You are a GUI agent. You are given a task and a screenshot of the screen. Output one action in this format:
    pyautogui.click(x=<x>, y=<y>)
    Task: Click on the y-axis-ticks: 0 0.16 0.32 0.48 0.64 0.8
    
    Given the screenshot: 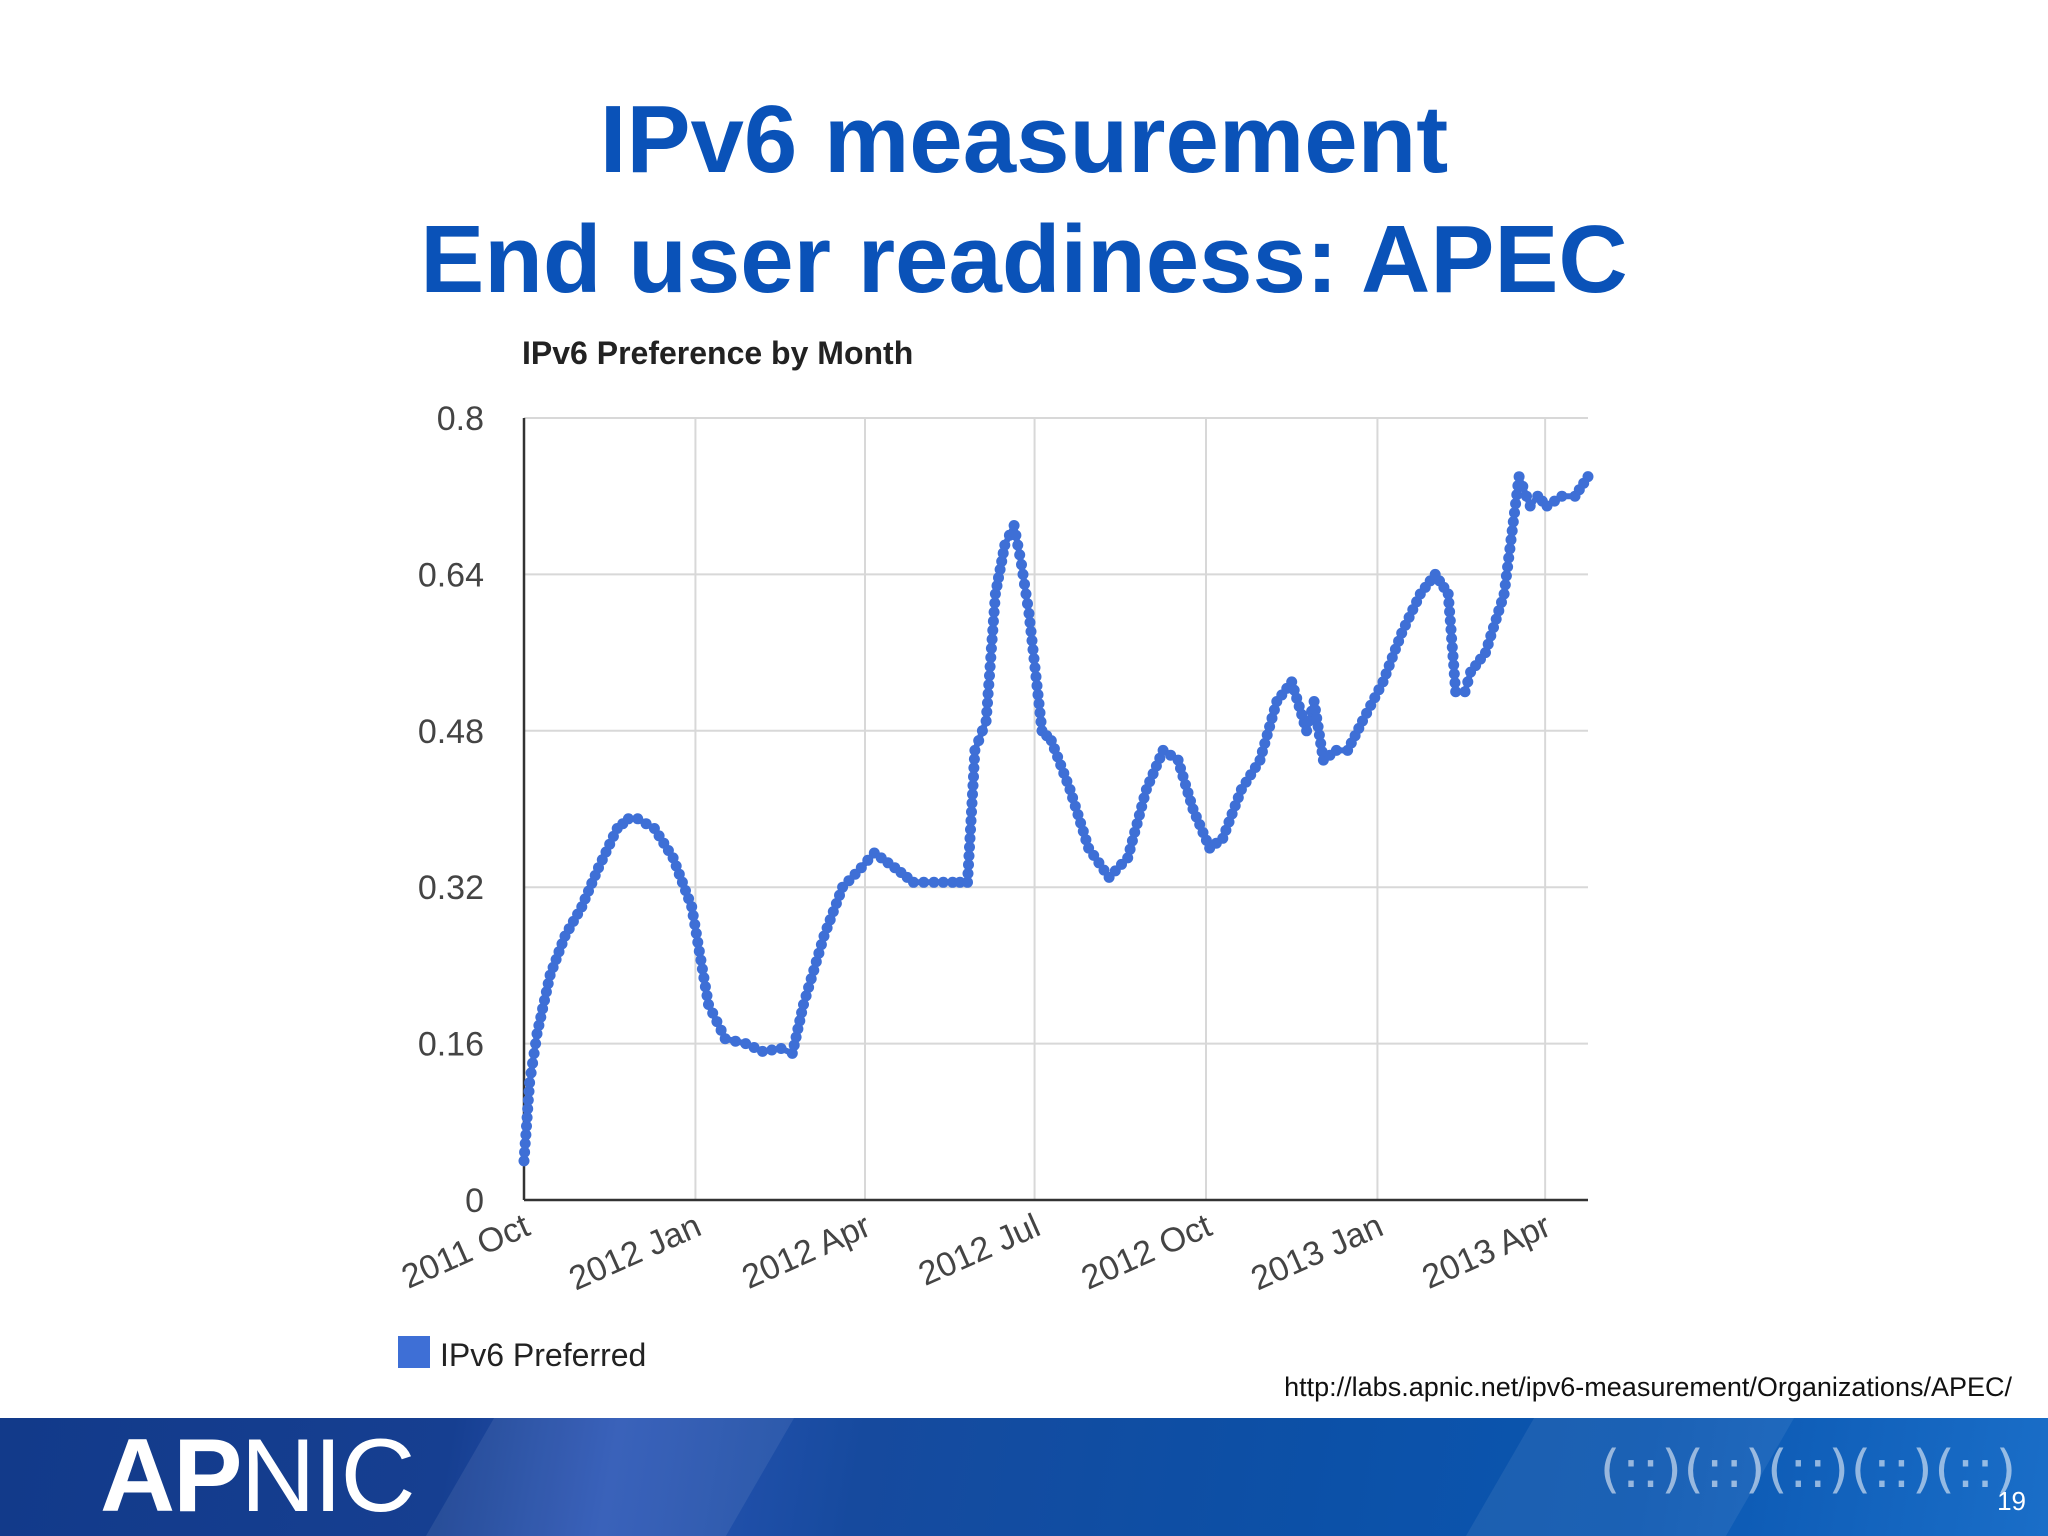 What is the action you would take?
    pyautogui.click(x=451, y=810)
    